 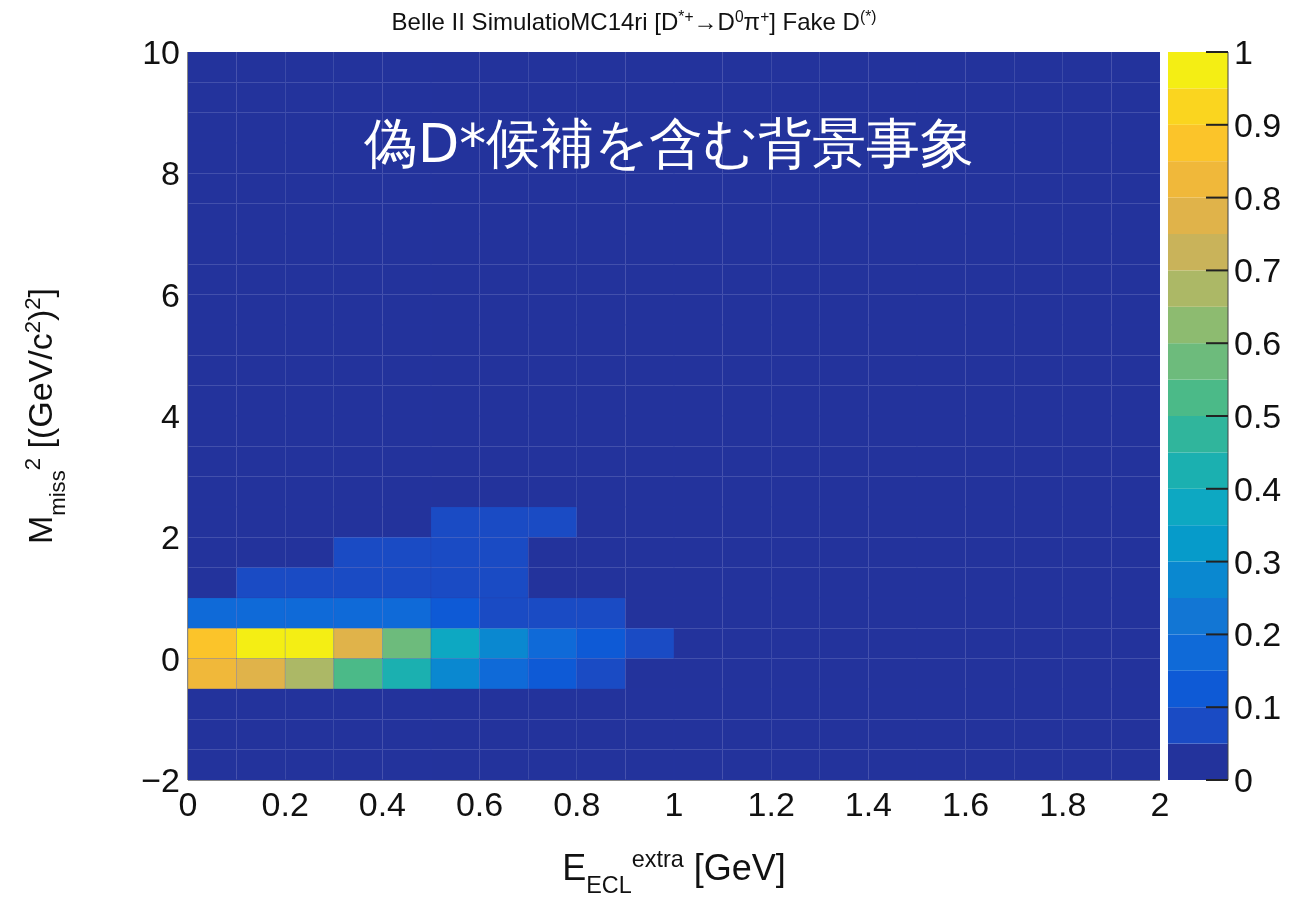 What do you see at coordinates (161, 52) in the screenshot?
I see `y-tick-label: 10` at bounding box center [161, 52].